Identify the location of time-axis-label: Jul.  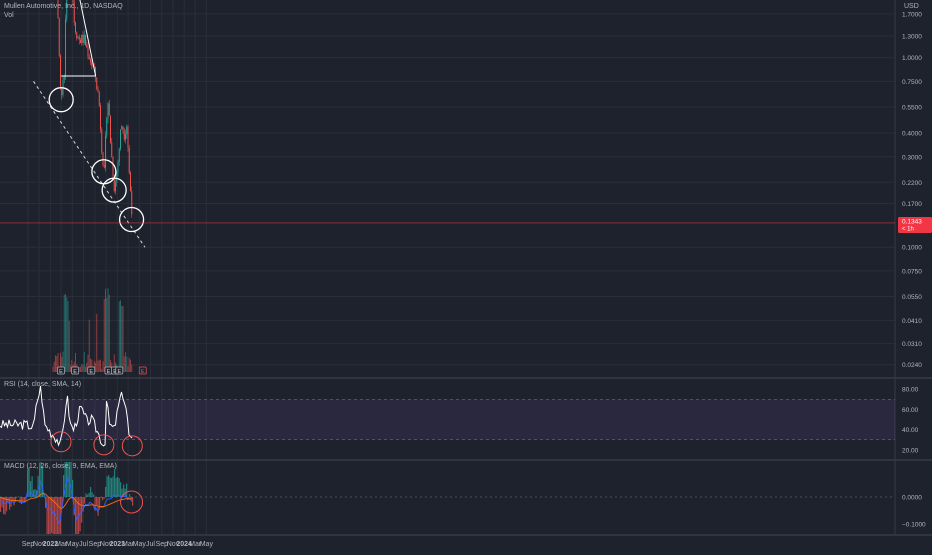
(83, 544).